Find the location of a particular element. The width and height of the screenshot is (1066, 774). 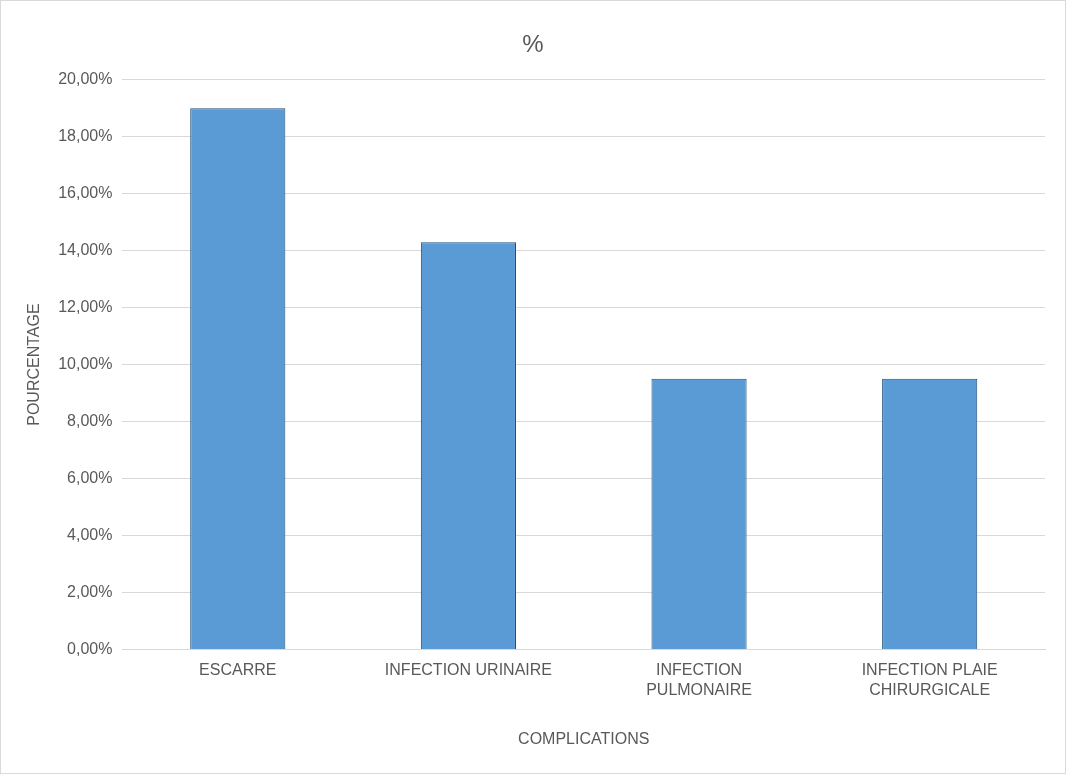

x-axis-title: COMPLICATIONS is located at coordinates (584, 738).